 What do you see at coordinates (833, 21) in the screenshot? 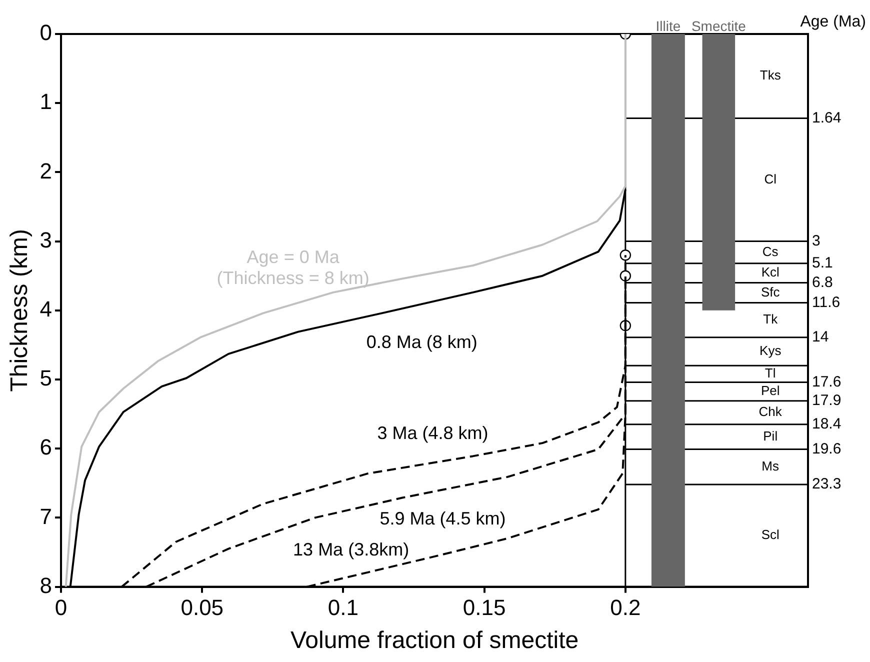
I see `text: Age (Ma)` at bounding box center [833, 21].